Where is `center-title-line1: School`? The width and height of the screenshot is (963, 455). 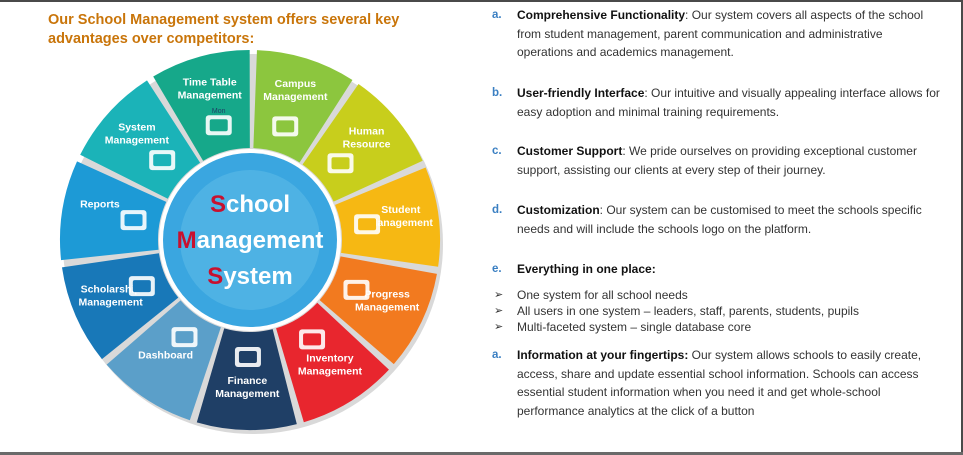 center-title-line1: School is located at coordinates (250, 204).